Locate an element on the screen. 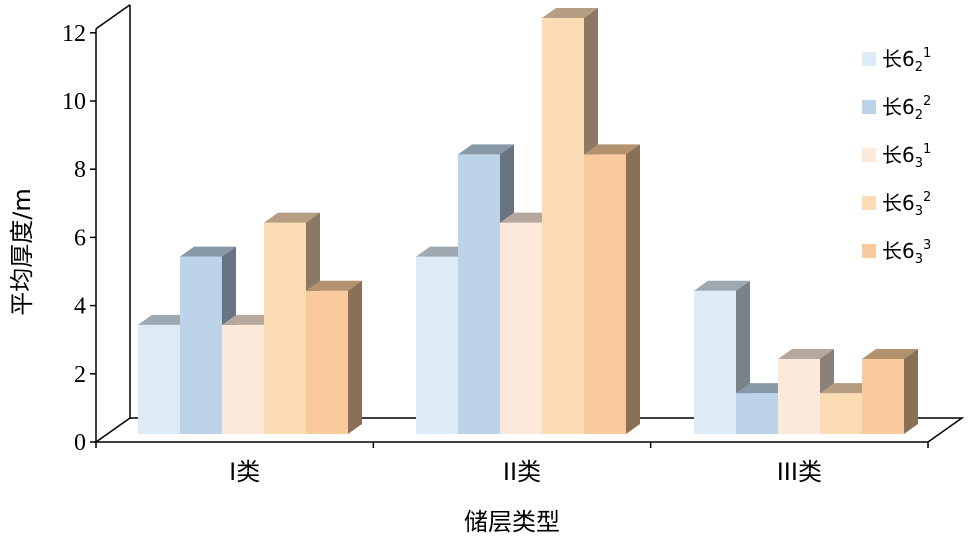 This screenshot has width=969, height=536. y-tick-label: 6 is located at coordinates (80, 238).